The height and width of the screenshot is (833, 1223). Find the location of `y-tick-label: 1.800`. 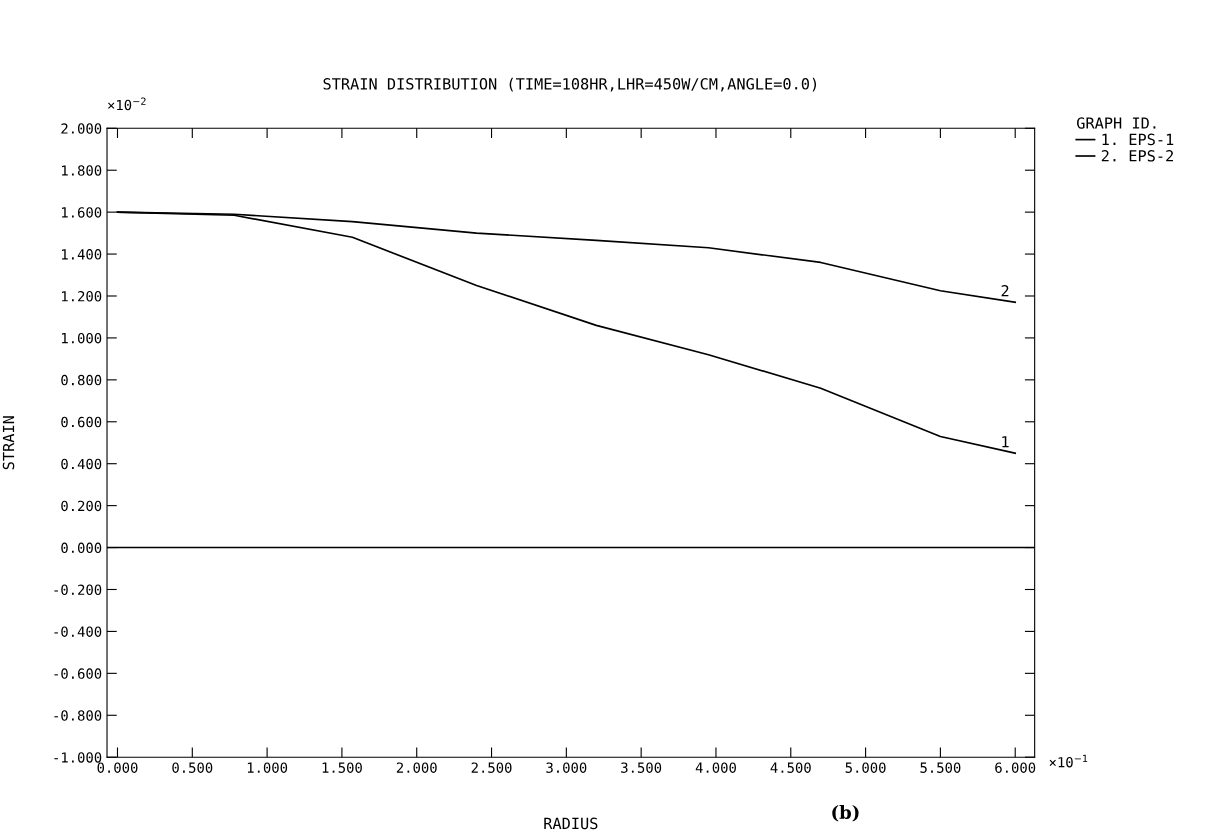

y-tick-label: 1.800 is located at coordinates (82, 170).